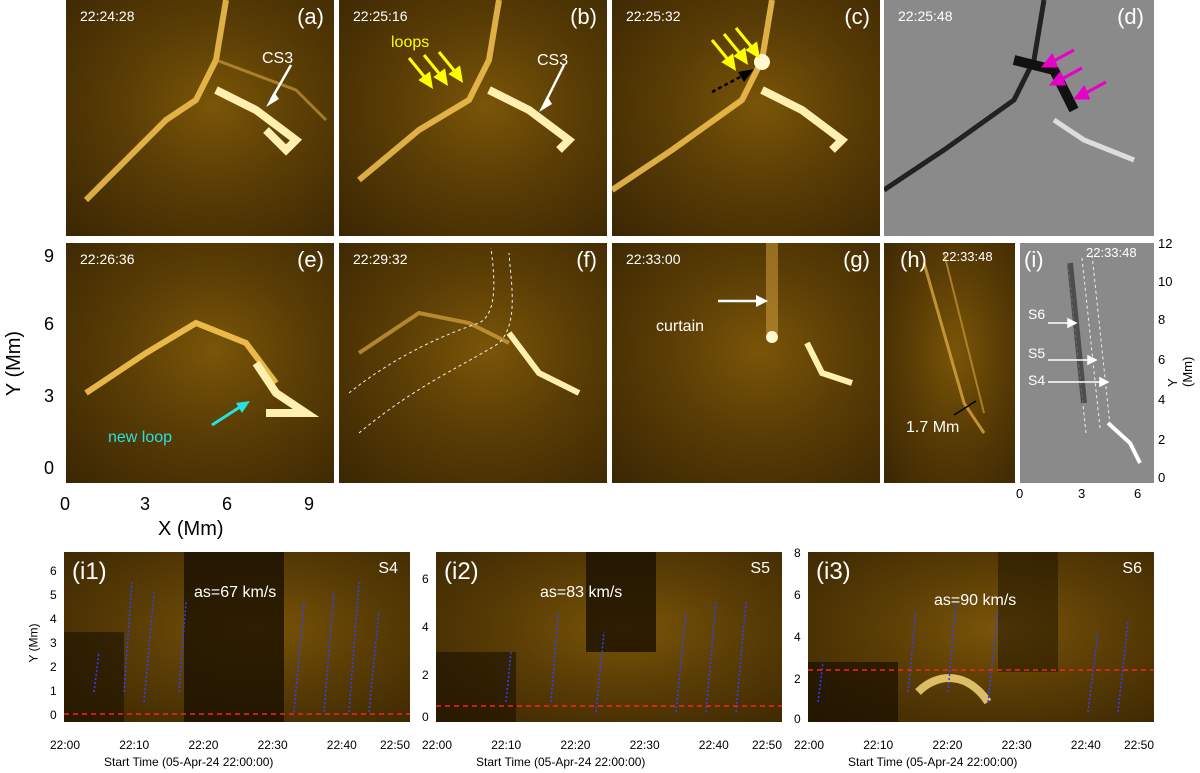 This screenshot has height=773, width=1200. What do you see at coordinates (1037, 353) in the screenshot?
I see `slit-s5-label: S5` at bounding box center [1037, 353].